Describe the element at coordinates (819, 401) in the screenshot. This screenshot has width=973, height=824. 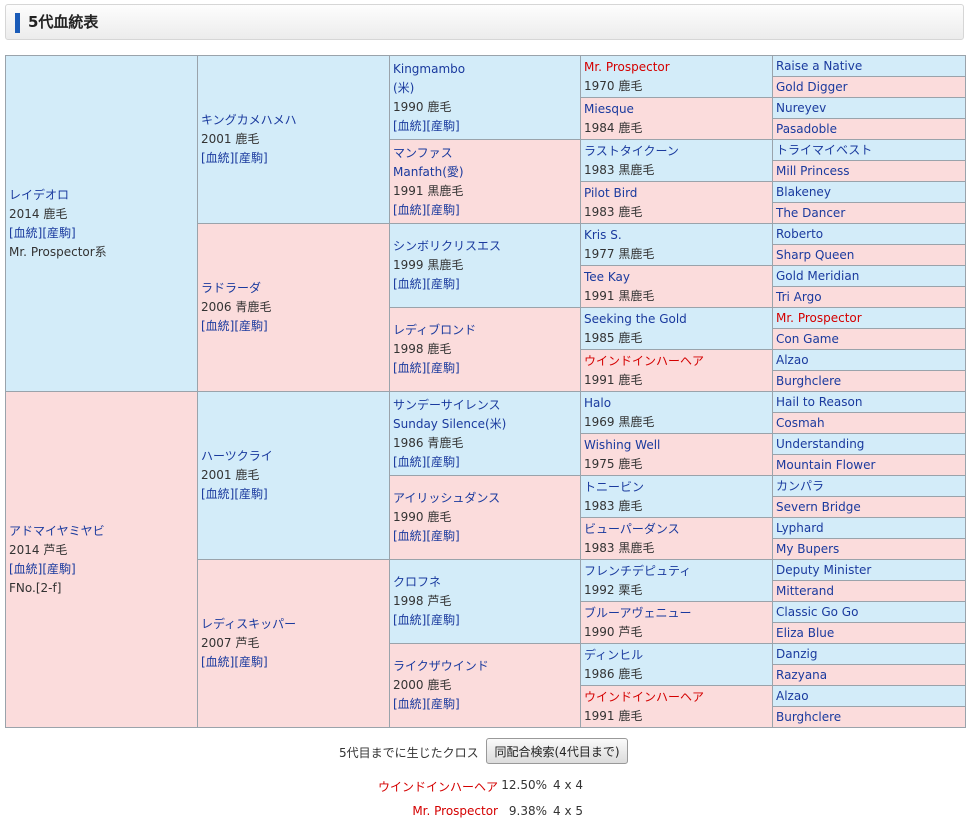
I see `g5-name: Hail to Reason` at that location.